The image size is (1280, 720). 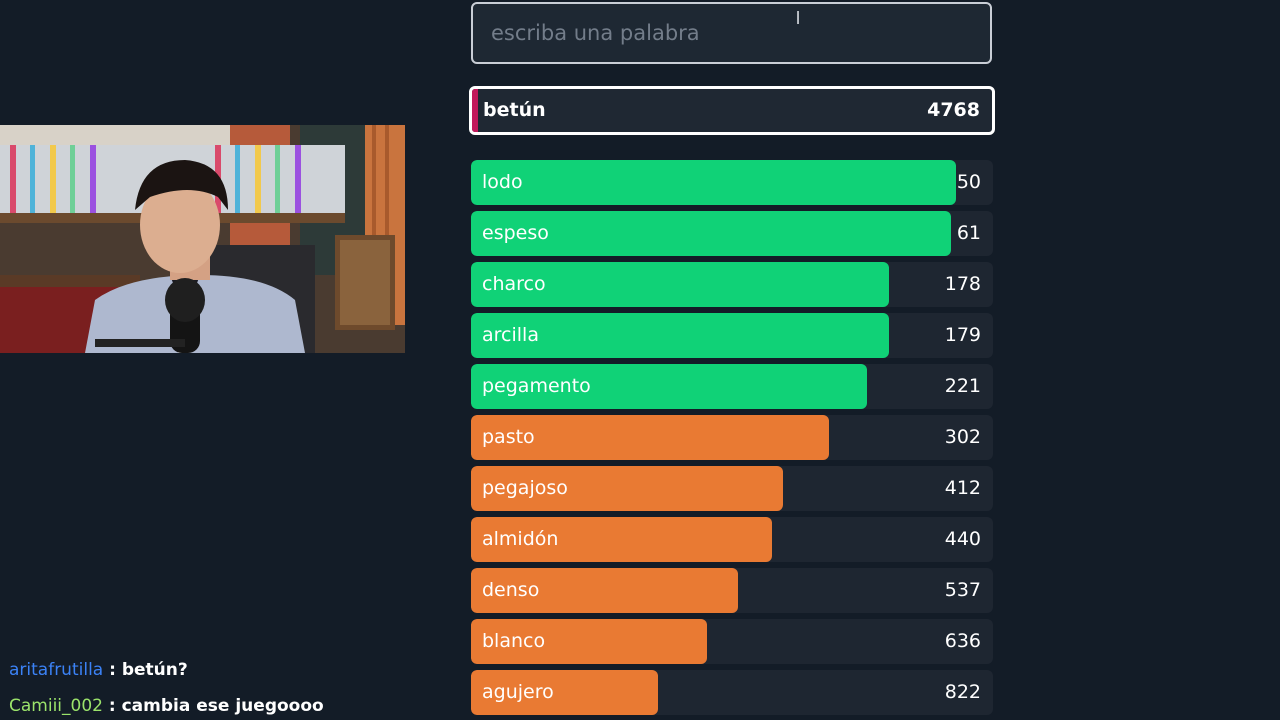 I want to click on guess-word: arcilla, so click(x=510, y=335).